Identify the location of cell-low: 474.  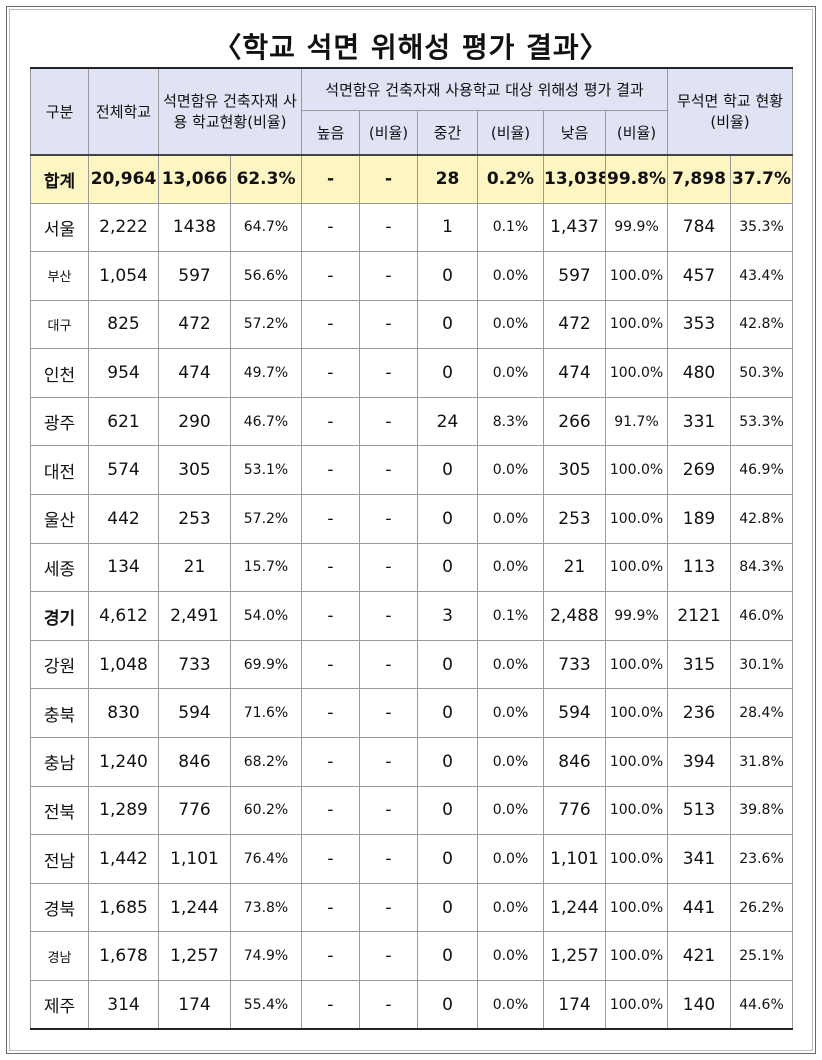
(574, 373).